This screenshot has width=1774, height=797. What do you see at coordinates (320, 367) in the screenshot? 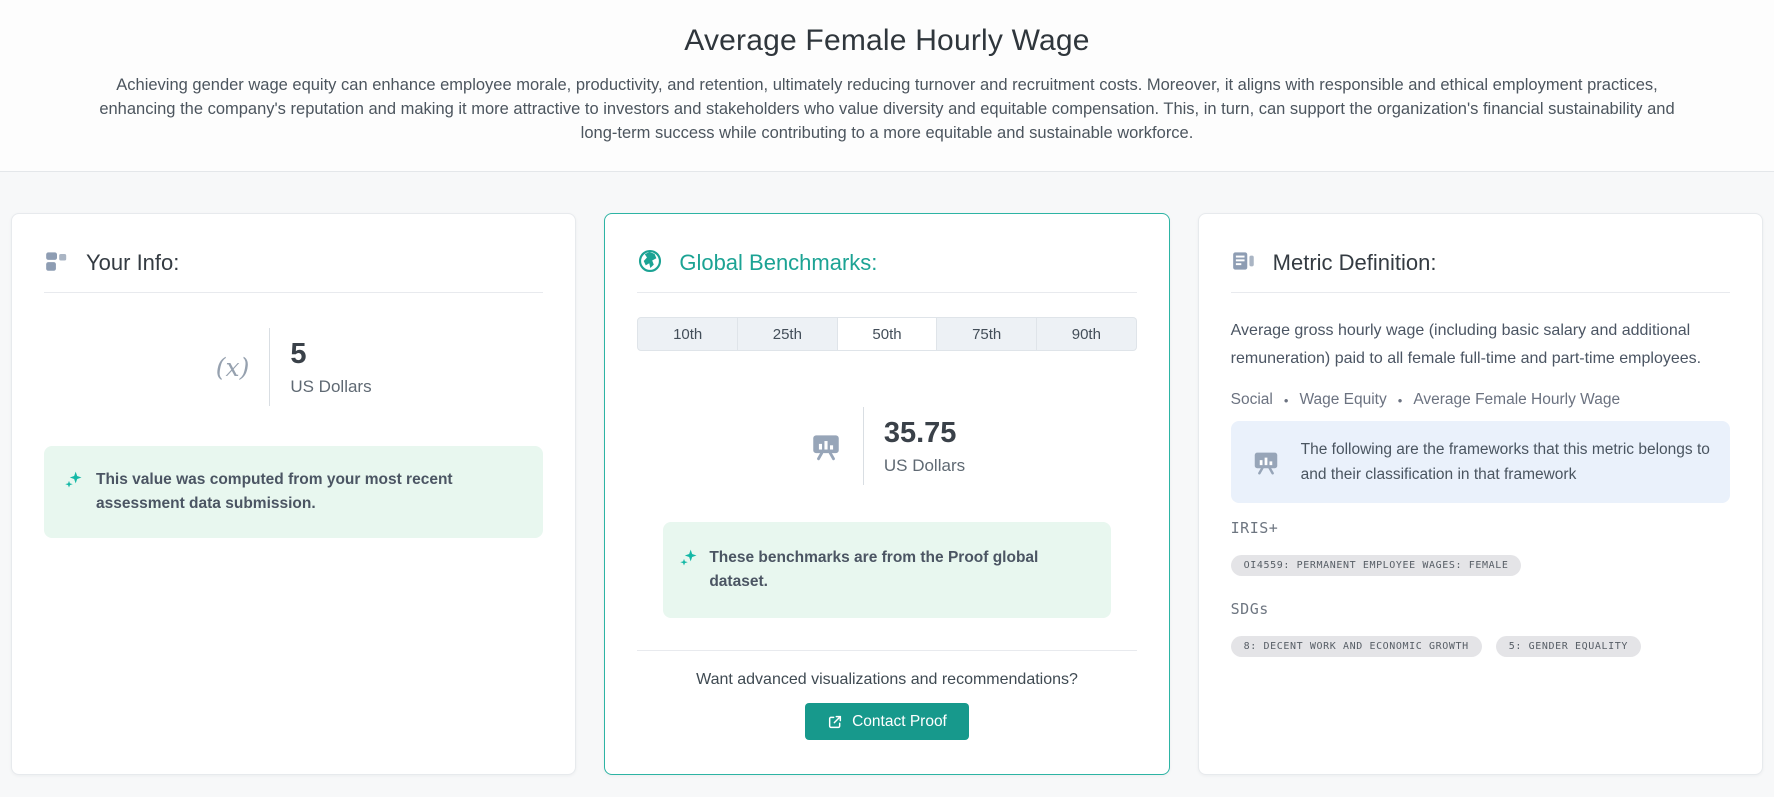
I see `your-value: 5 US Dollars` at bounding box center [320, 367].